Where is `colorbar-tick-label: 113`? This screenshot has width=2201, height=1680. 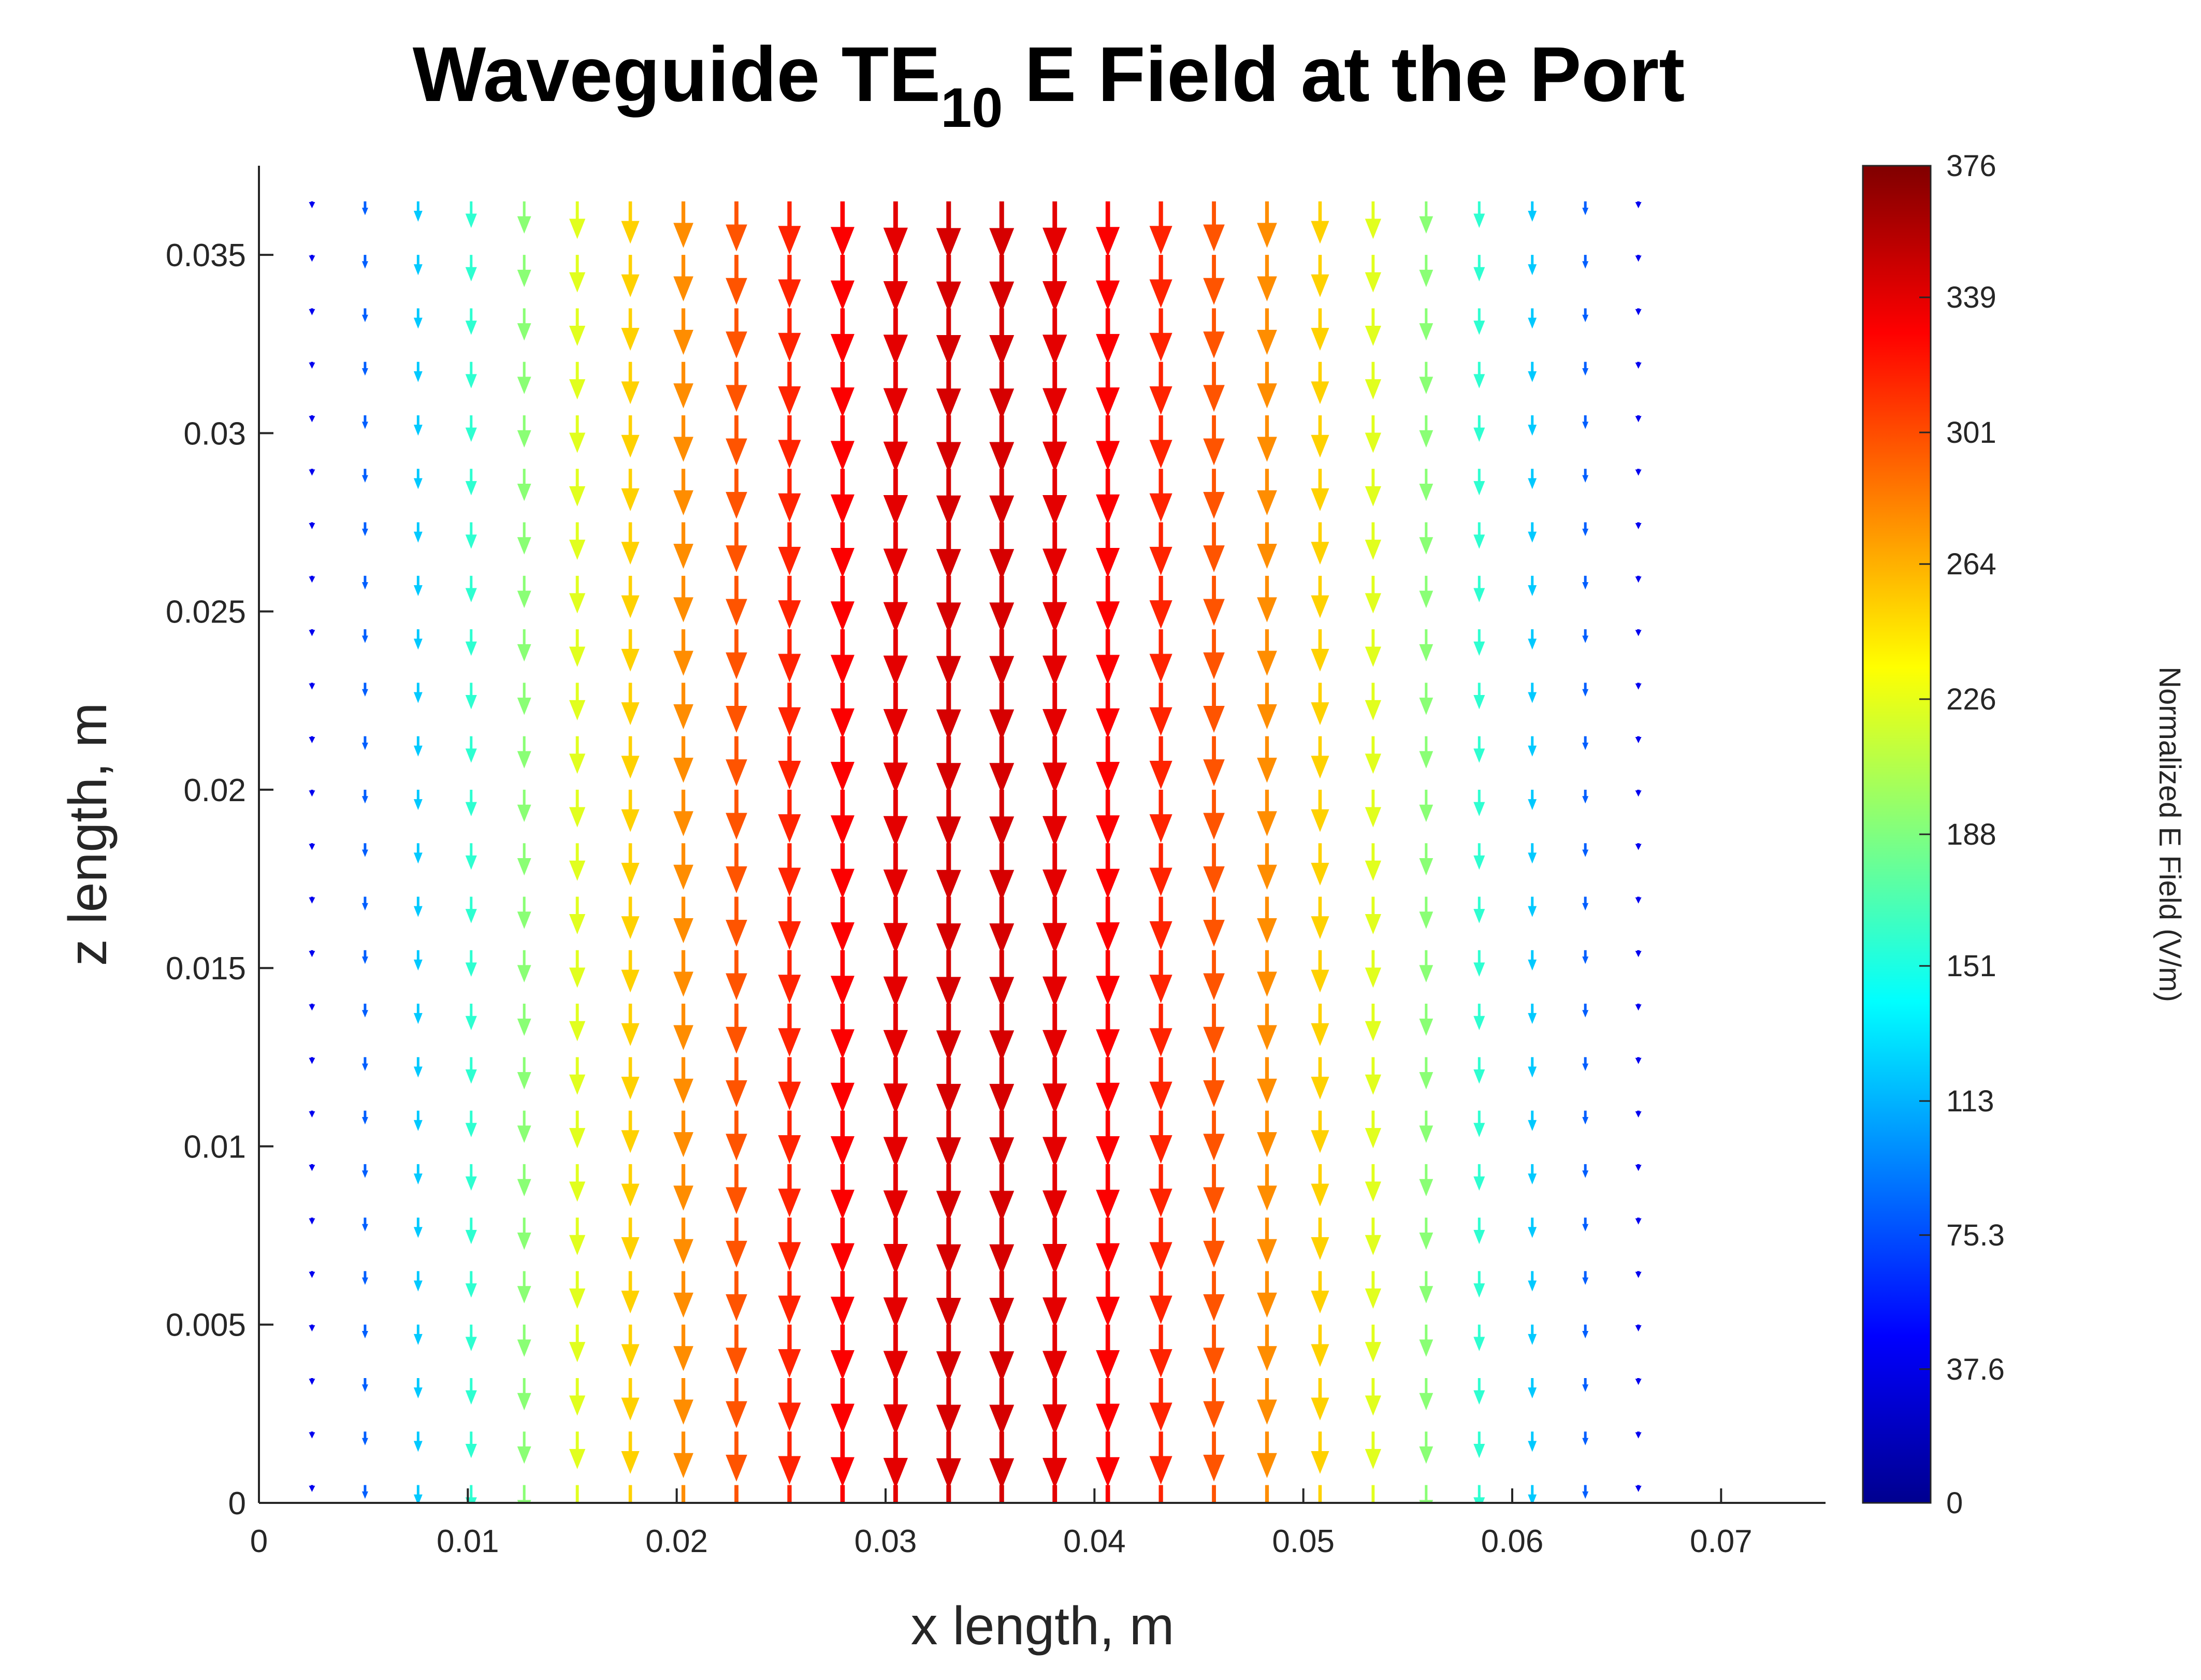 colorbar-tick-label: 113 is located at coordinates (1970, 1101).